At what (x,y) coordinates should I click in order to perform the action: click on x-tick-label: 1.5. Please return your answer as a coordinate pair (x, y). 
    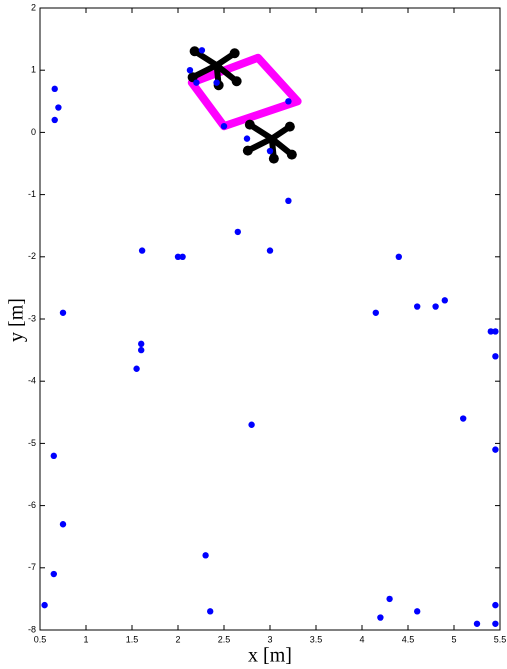
    Looking at the image, I should click on (132, 639).